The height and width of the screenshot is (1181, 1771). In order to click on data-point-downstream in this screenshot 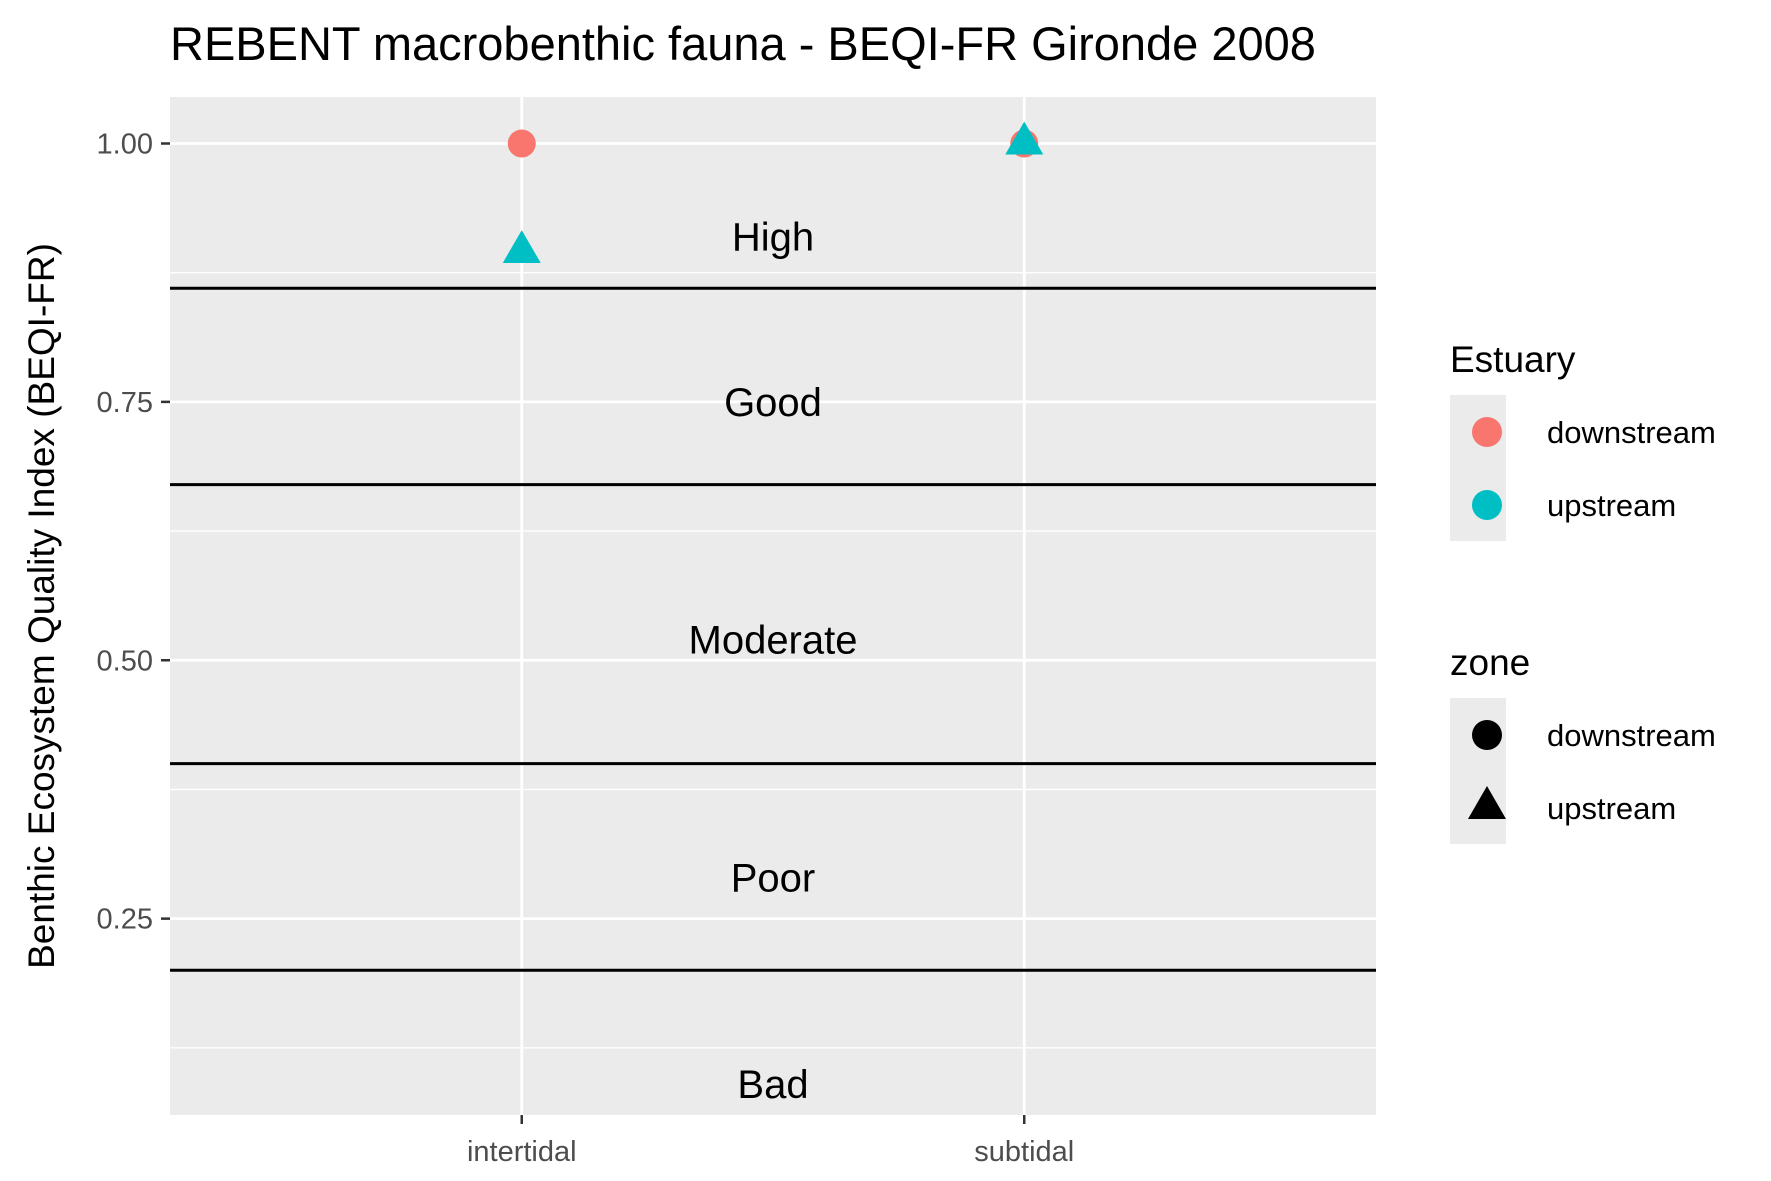, I will do `click(521, 143)`.